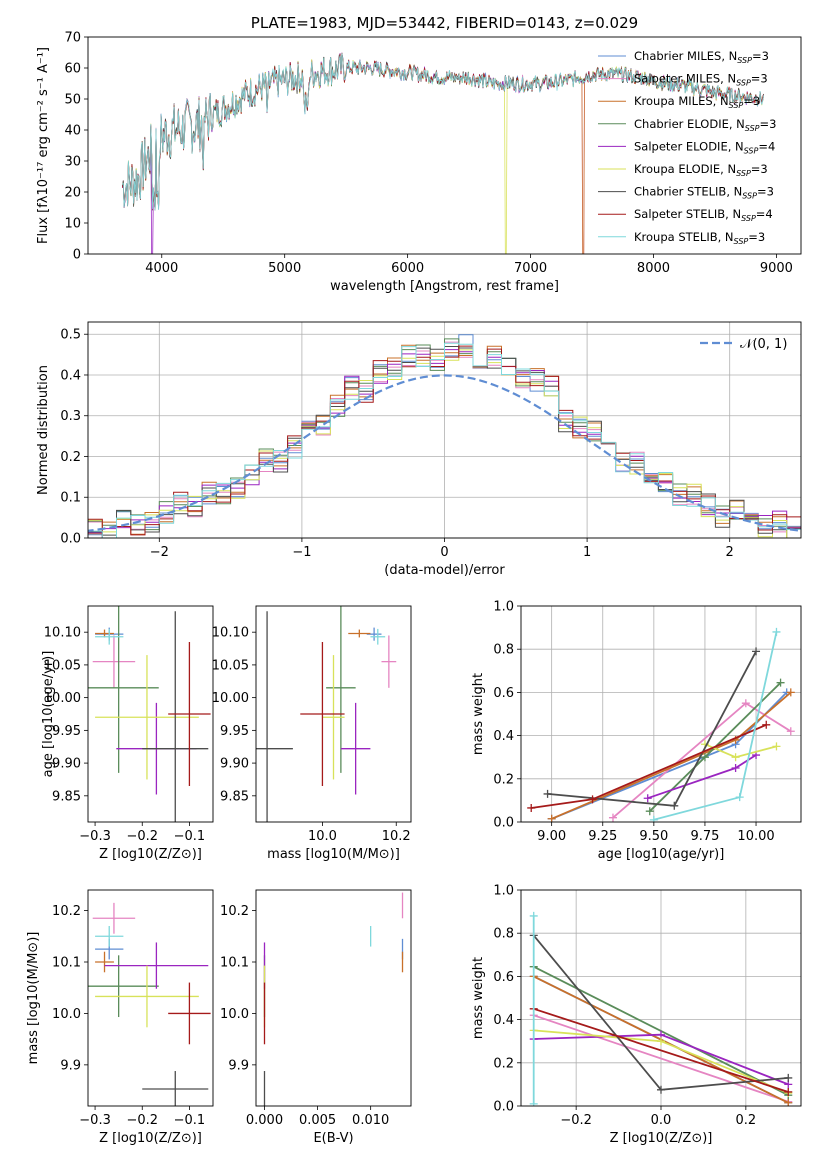 The width and height of the screenshot is (819, 1170). Describe the element at coordinates (503, 779) in the screenshot. I see `y-tick-label: 0.2` at that location.